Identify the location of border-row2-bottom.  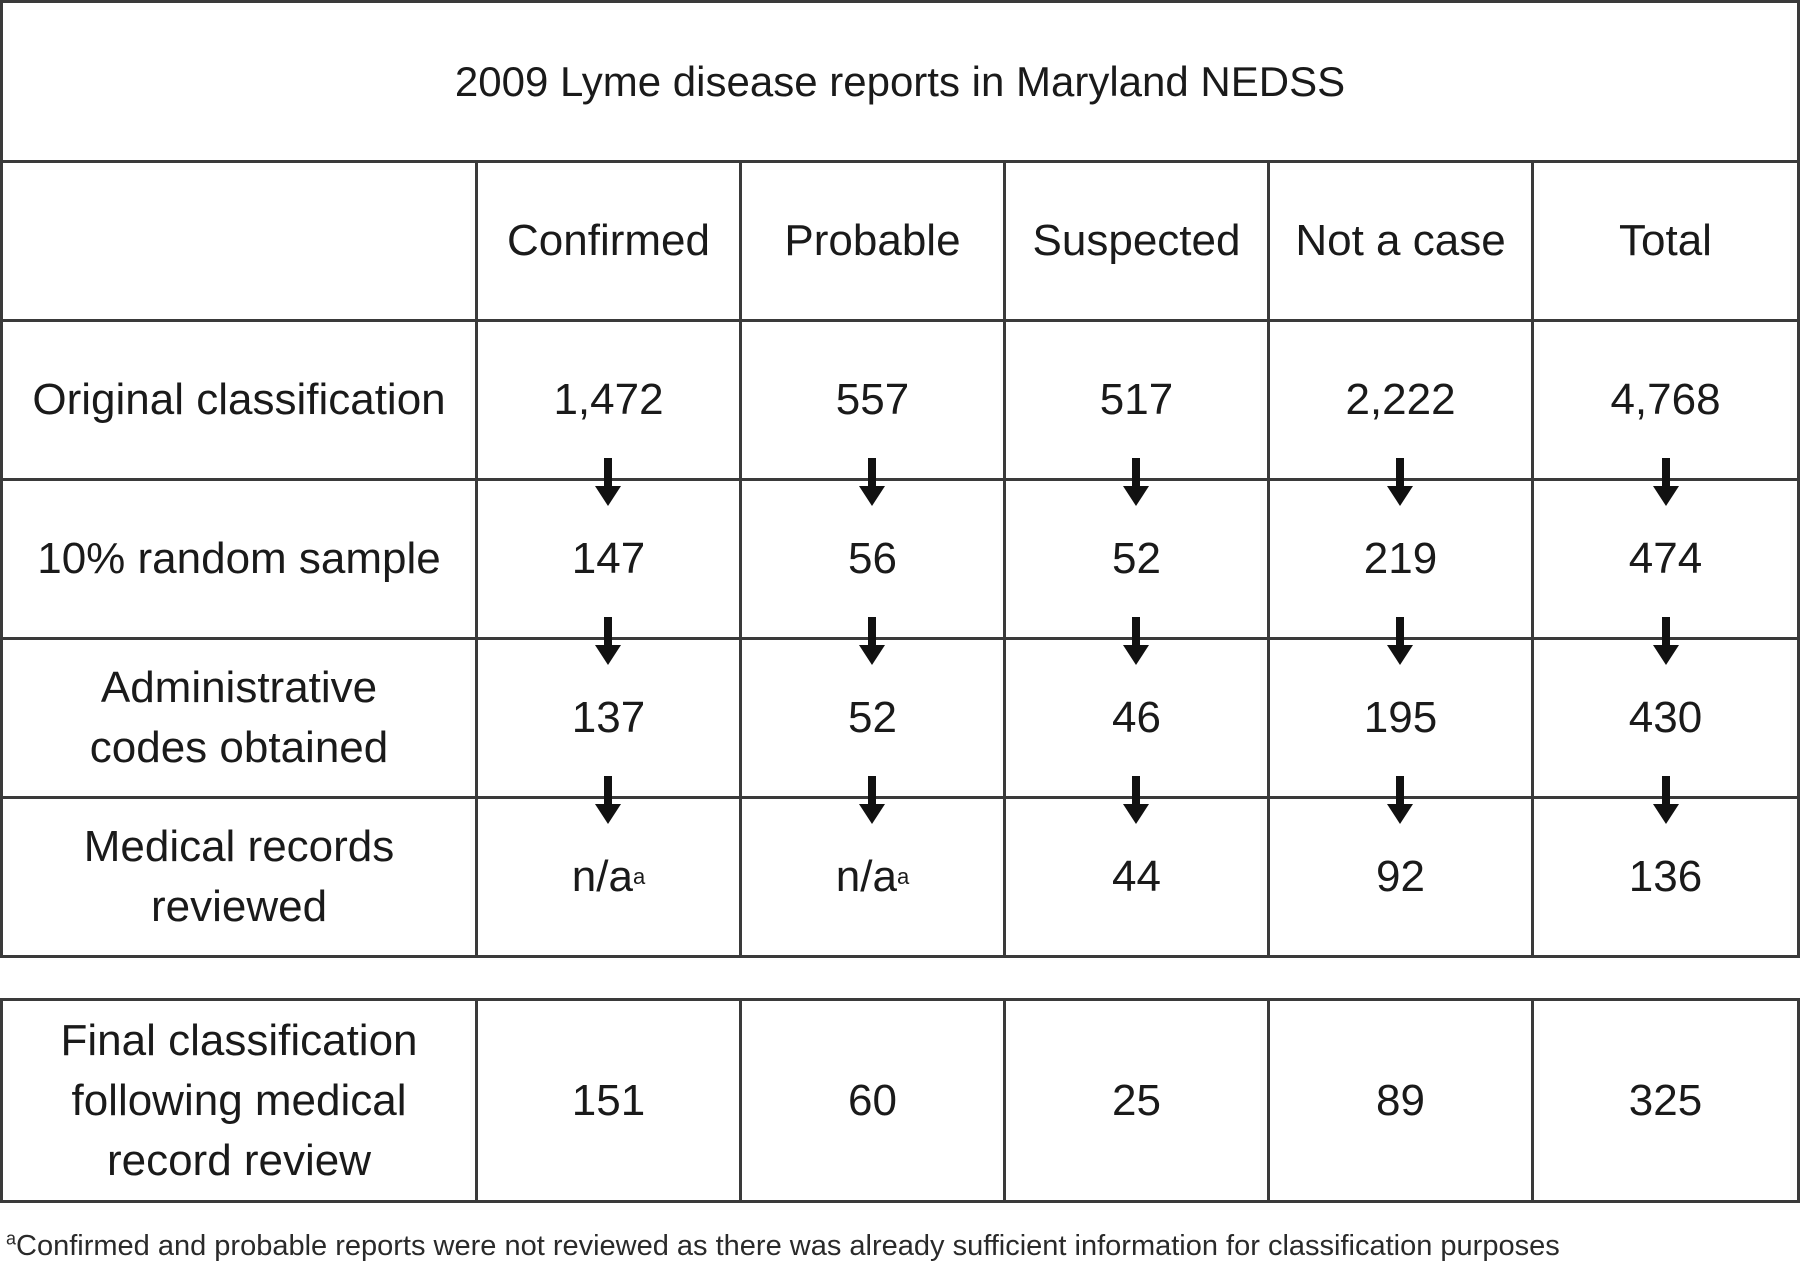
(900, 638).